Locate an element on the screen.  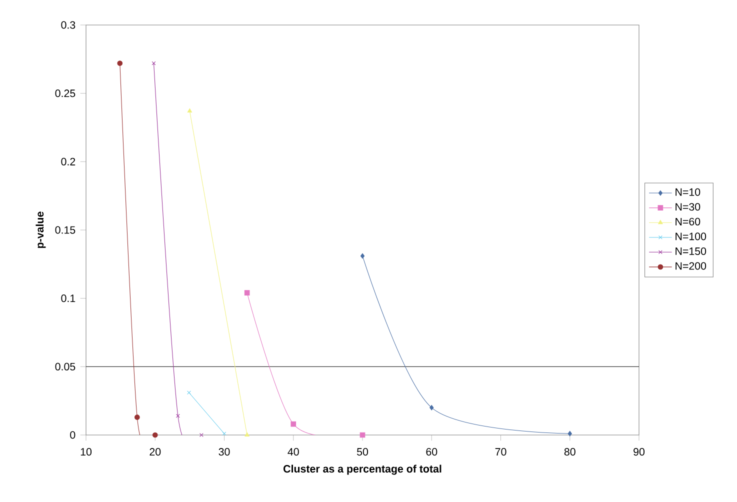
x-tick-label: 40 is located at coordinates (293, 452).